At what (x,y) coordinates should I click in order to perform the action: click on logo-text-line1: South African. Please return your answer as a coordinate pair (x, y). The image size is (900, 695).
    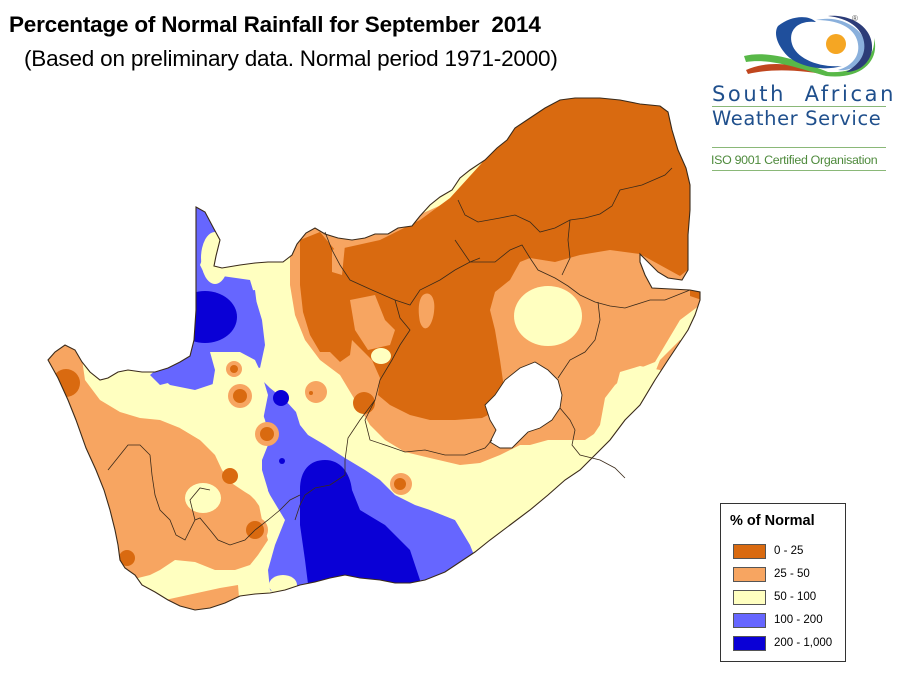
    Looking at the image, I should click on (804, 94).